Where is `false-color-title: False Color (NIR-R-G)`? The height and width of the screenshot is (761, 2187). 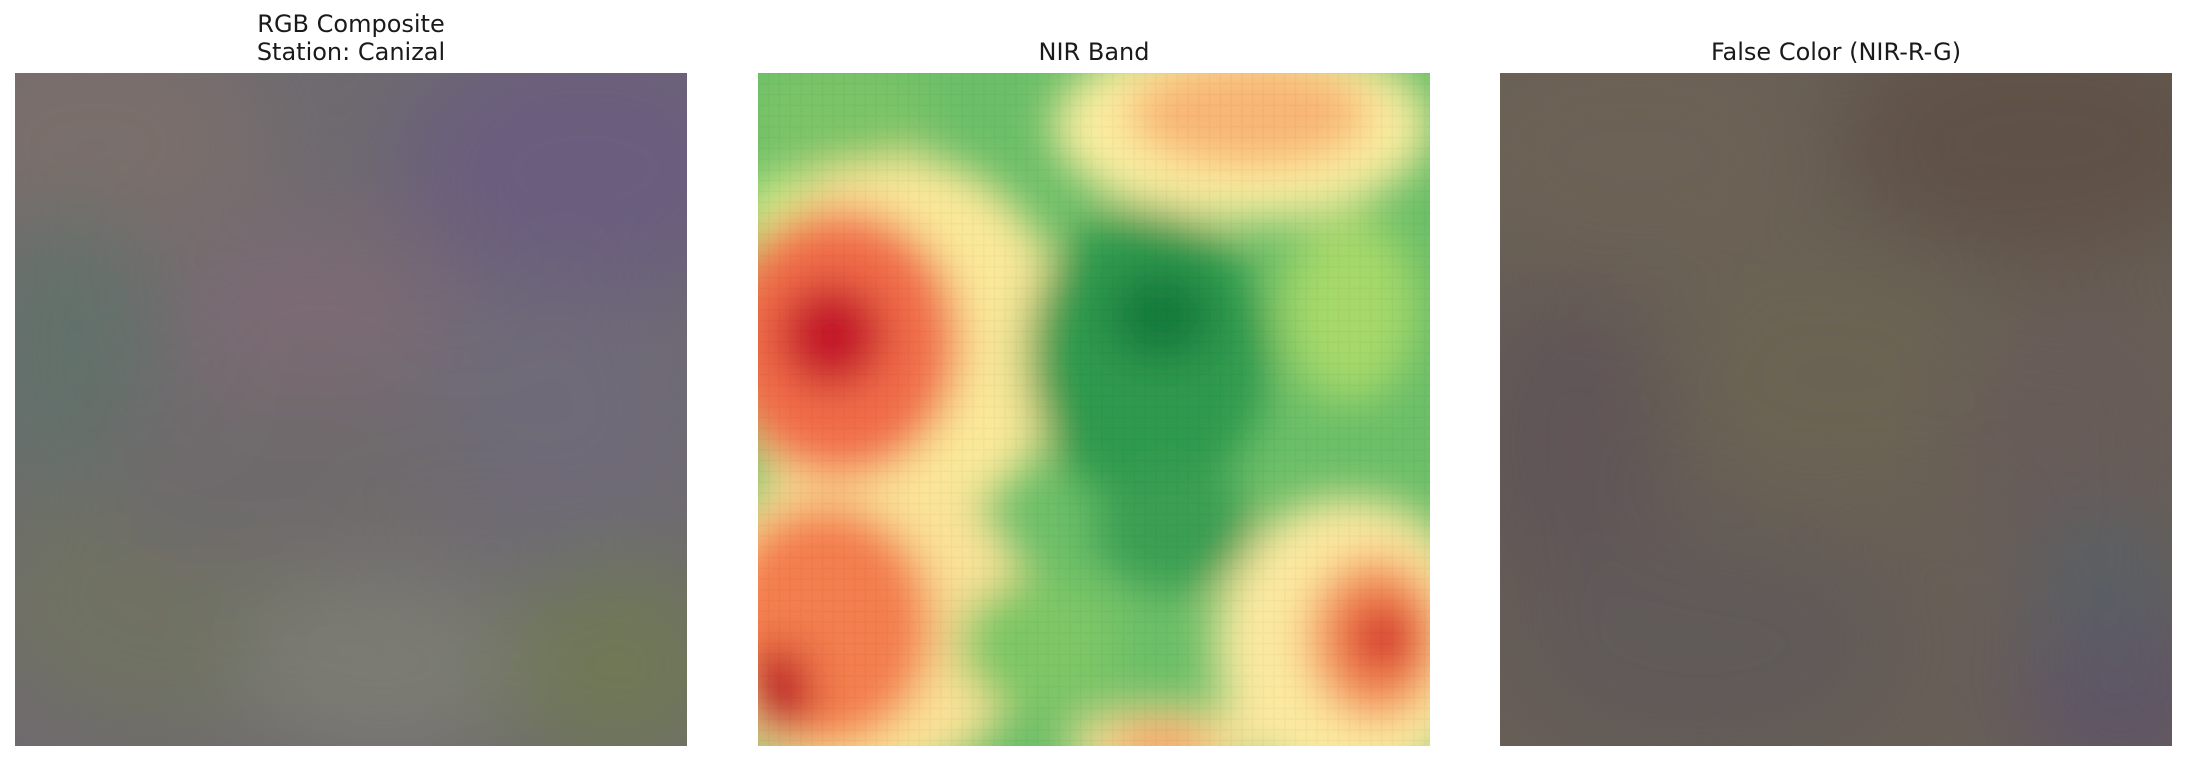
false-color-title: False Color (NIR-R-G) is located at coordinates (1836, 52).